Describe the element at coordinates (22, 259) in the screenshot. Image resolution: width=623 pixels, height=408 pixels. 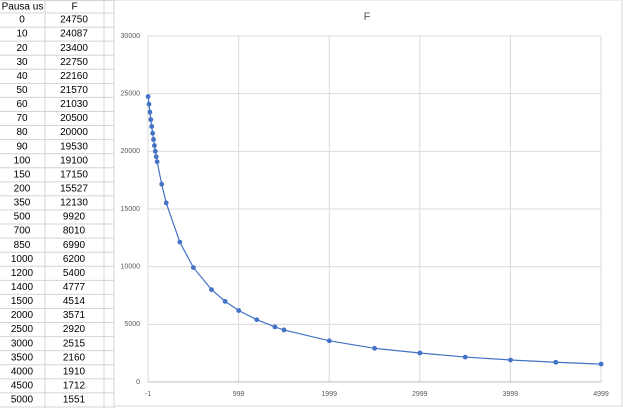
I see `cell-x: 1000` at that location.